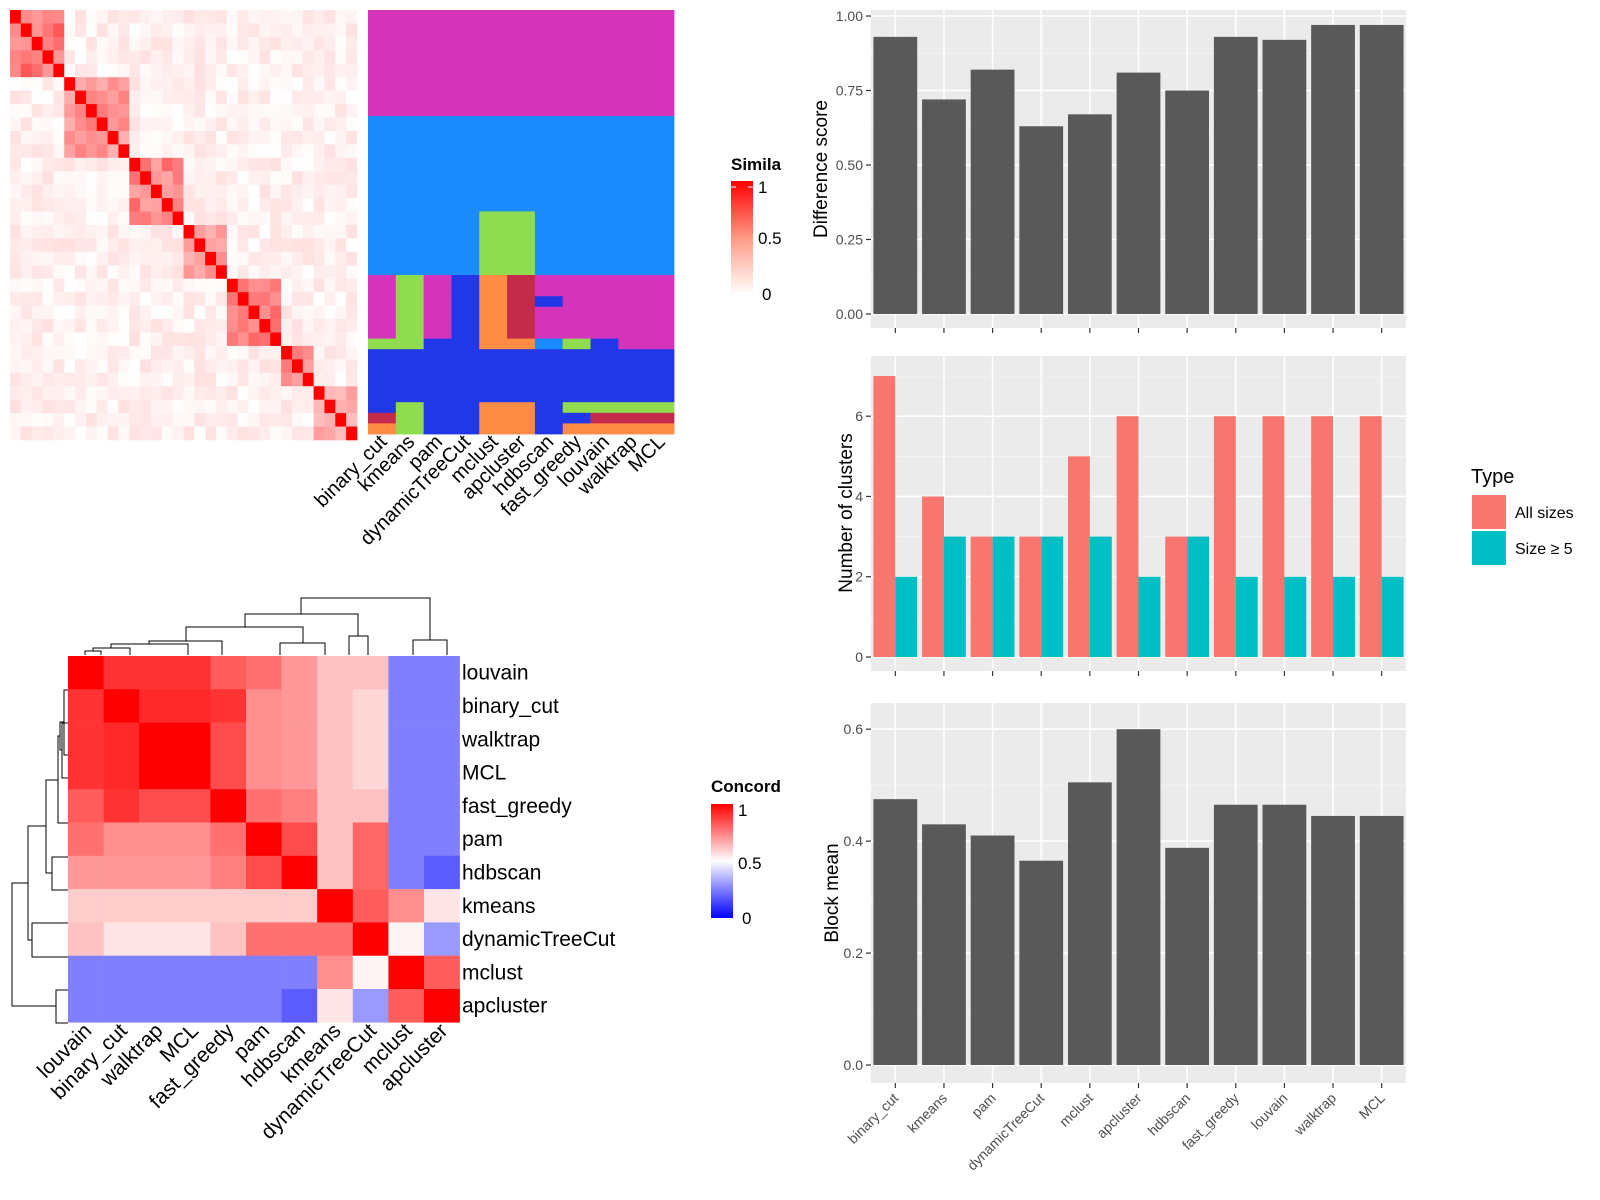 The width and height of the screenshot is (1600, 1200). What do you see at coordinates (517, 806) in the screenshot?
I see `concordance-row-label-fast-greedy: fast_greedy` at bounding box center [517, 806].